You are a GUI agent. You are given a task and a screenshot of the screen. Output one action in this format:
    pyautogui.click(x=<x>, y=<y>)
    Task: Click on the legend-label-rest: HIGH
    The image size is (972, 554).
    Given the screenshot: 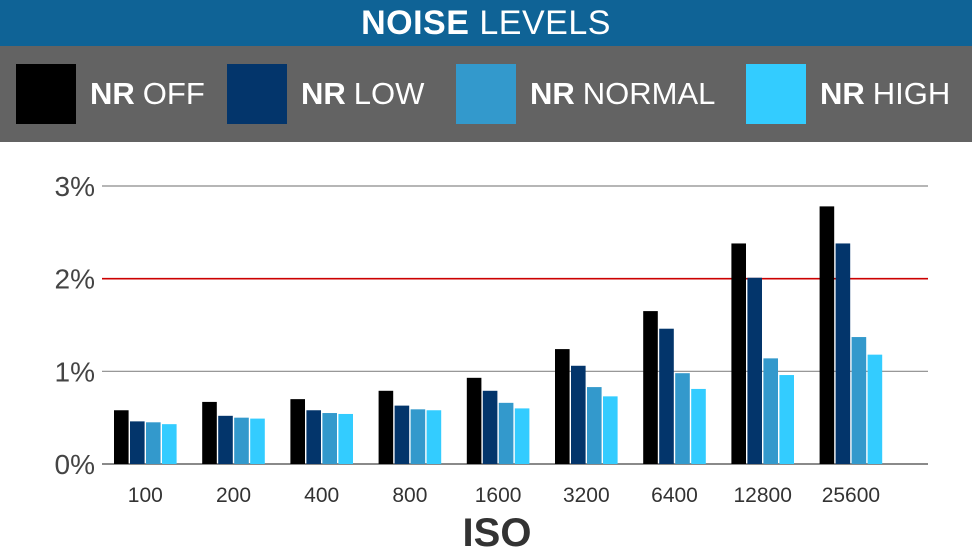 What is the action you would take?
    pyautogui.click(x=911, y=93)
    